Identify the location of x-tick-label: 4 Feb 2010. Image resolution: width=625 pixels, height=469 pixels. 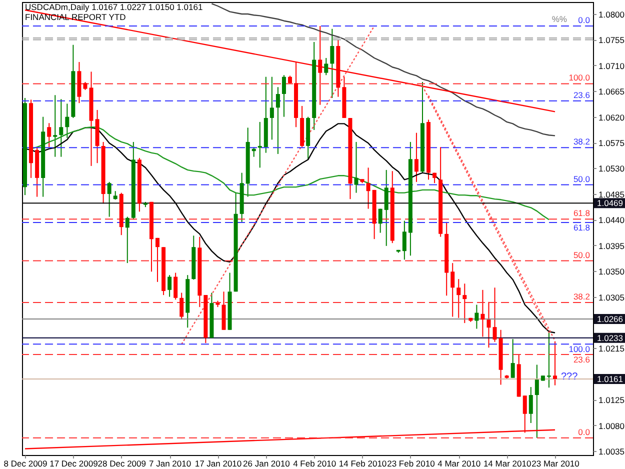
(314, 463).